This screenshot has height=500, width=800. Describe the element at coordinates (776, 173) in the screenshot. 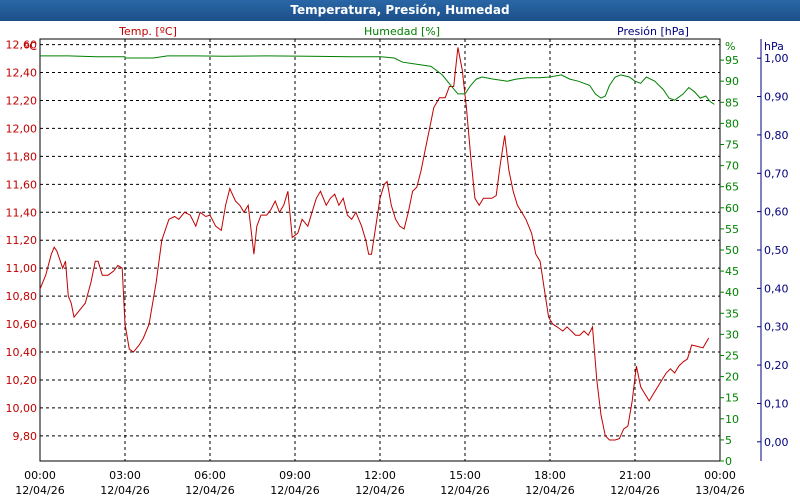

I see `pressure-tick-label: 0,70` at that location.